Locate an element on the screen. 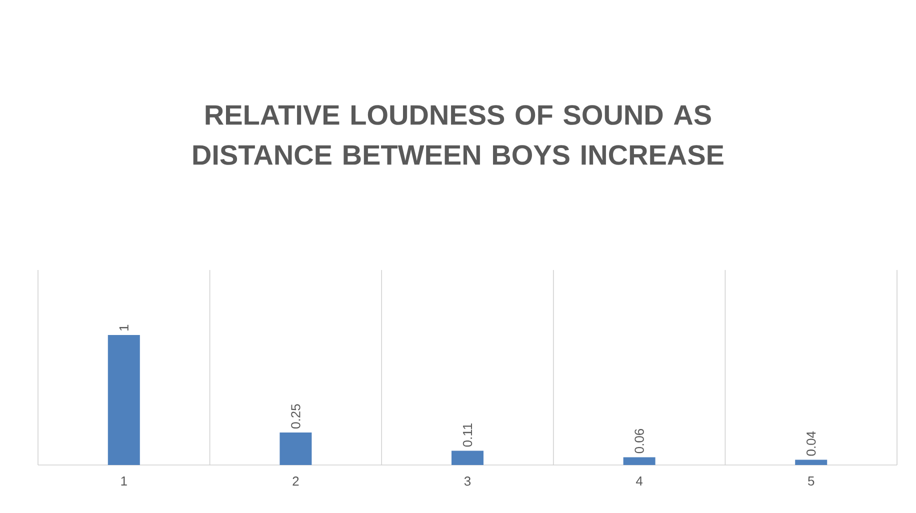  x-tick-label: 2 is located at coordinates (295, 481).